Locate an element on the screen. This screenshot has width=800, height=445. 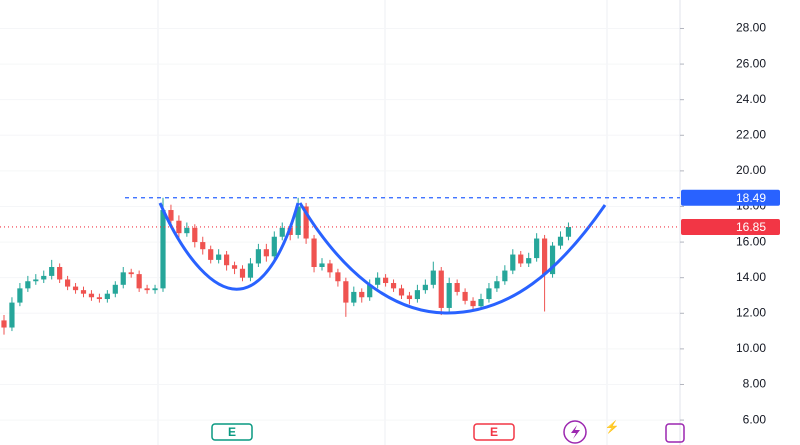
lightning-icon: ⚡ is located at coordinates (612, 427).